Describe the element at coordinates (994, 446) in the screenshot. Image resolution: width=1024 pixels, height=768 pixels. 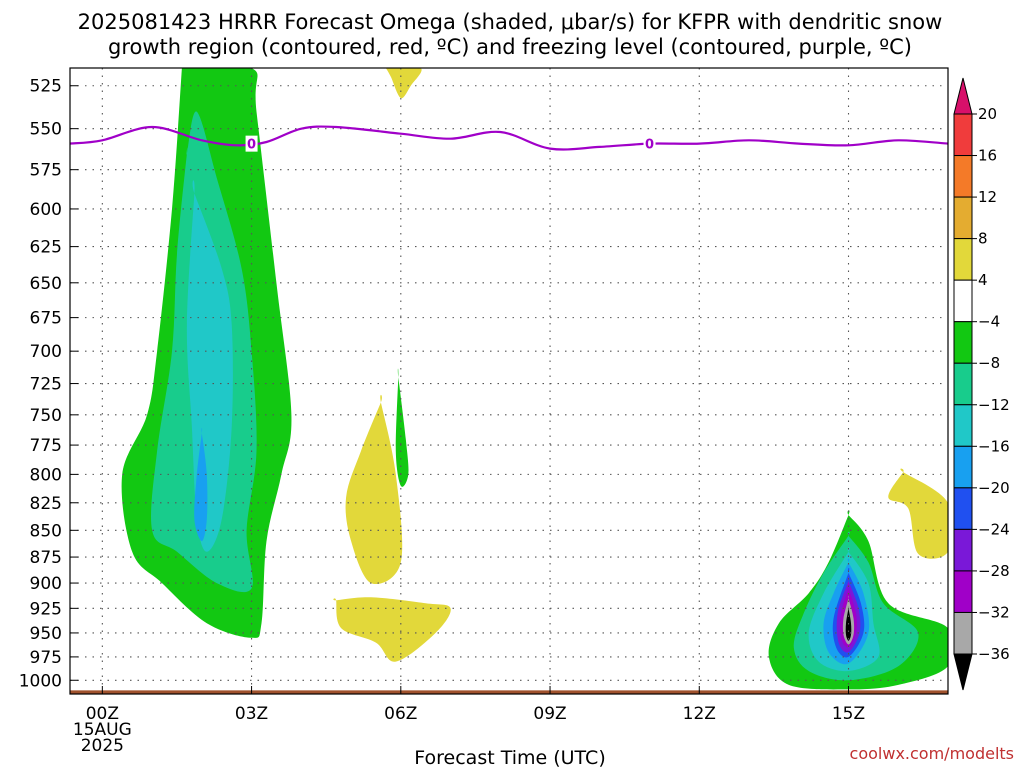
I see `colorbar-tick-label: −16` at that location.